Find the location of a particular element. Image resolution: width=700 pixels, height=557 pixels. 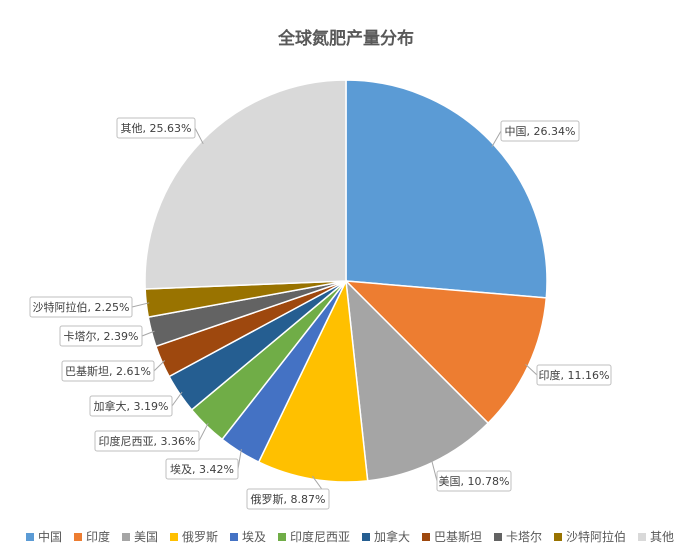

data-label-3: 俄罗斯, 8.87% is located at coordinates (288, 499).